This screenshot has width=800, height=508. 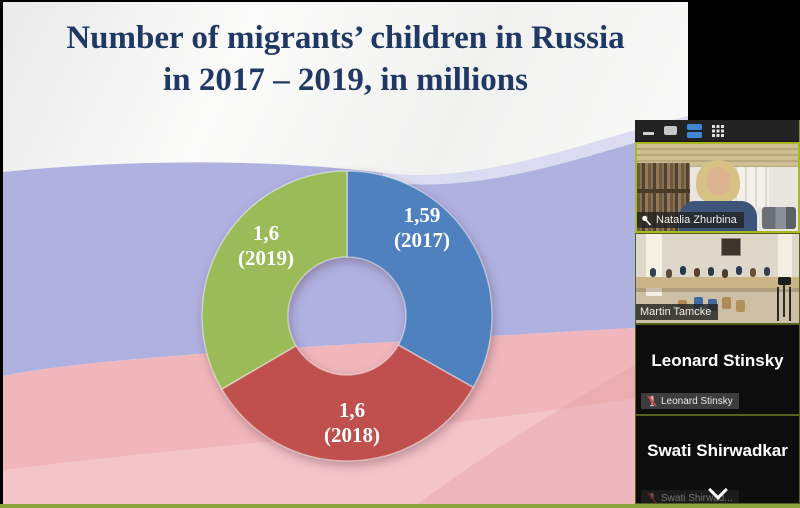 What do you see at coordinates (274, 280) in the screenshot?
I see `donut-slice-2019` at bounding box center [274, 280].